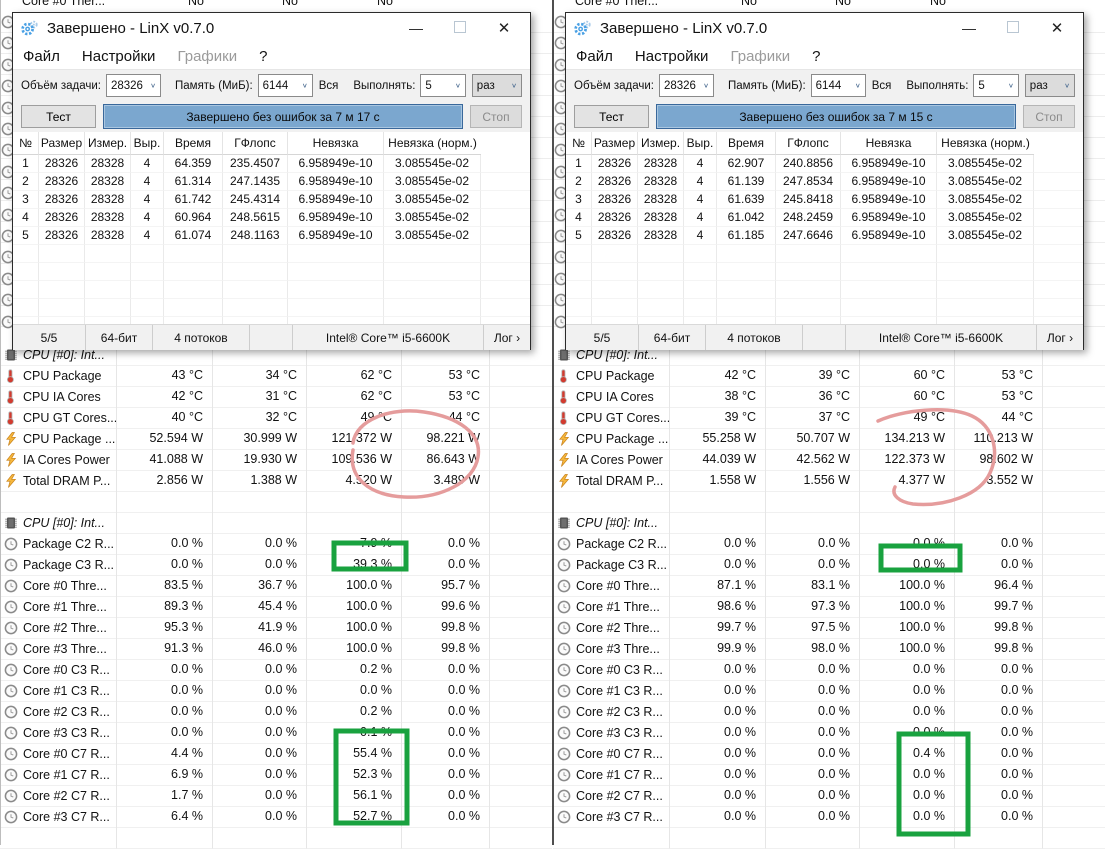 This screenshot has width=1105, height=867. What do you see at coordinates (276, 565) in the screenshot?
I see `sensor-row: Package C3 R... 0.0 % 0.0 % 39.3 % 0.0 %` at bounding box center [276, 565].